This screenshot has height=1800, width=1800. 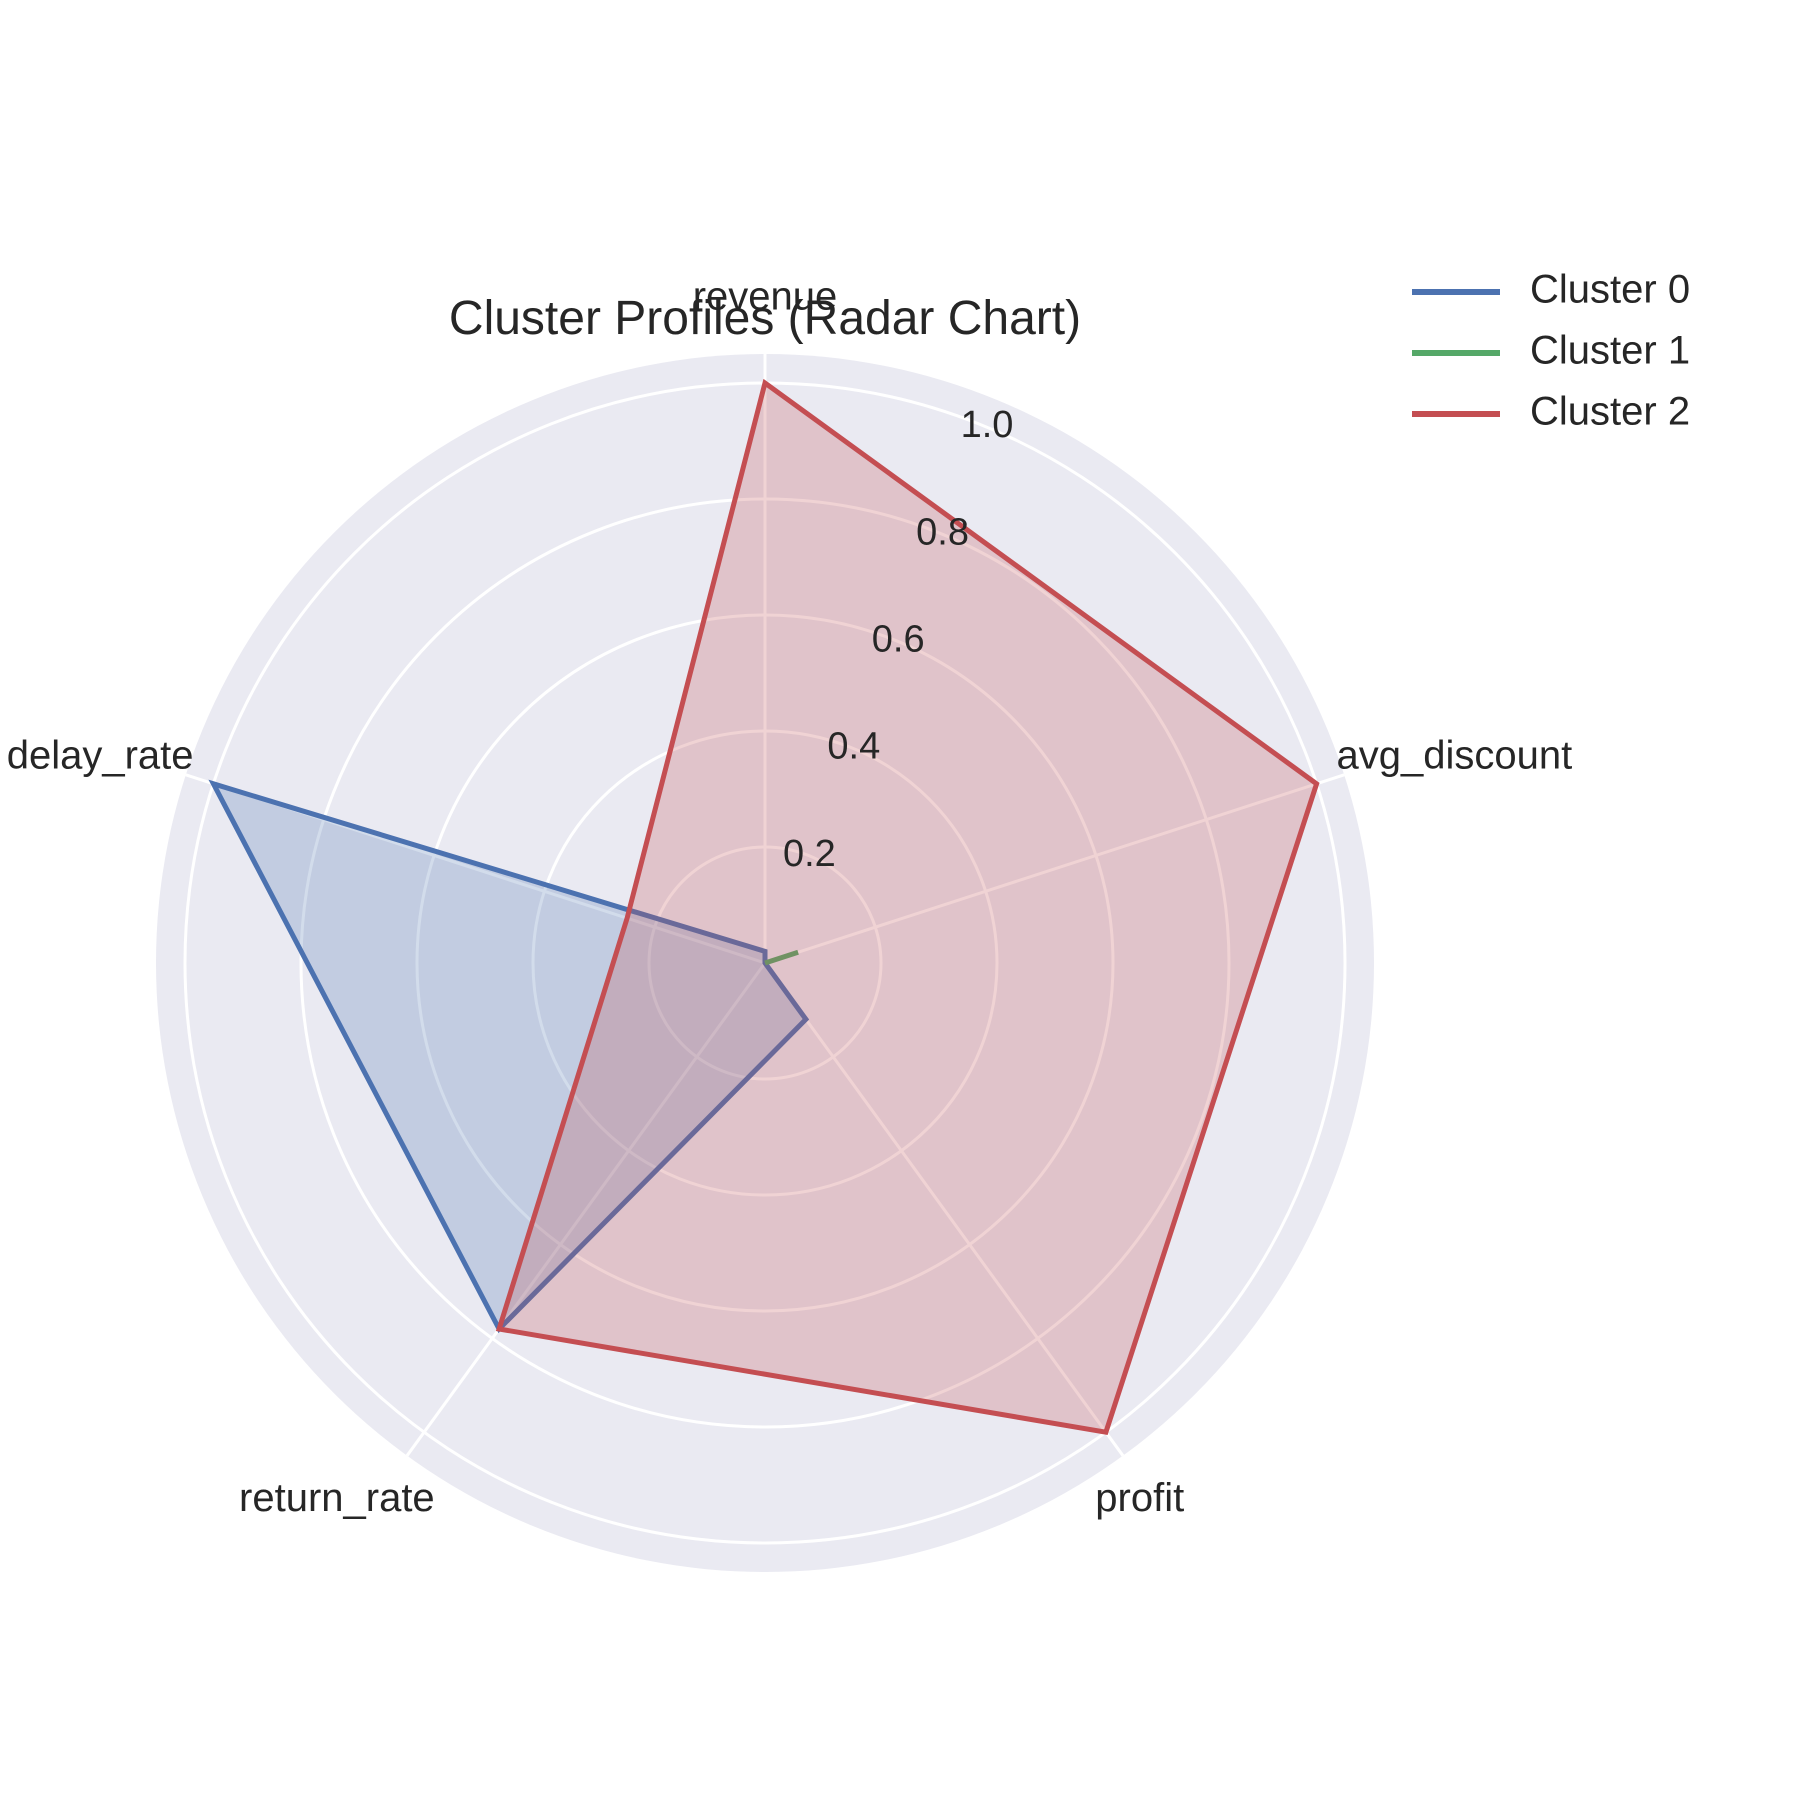 What do you see at coordinates (942, 532) in the screenshot?
I see `radial-tick-label: 0.8` at bounding box center [942, 532].